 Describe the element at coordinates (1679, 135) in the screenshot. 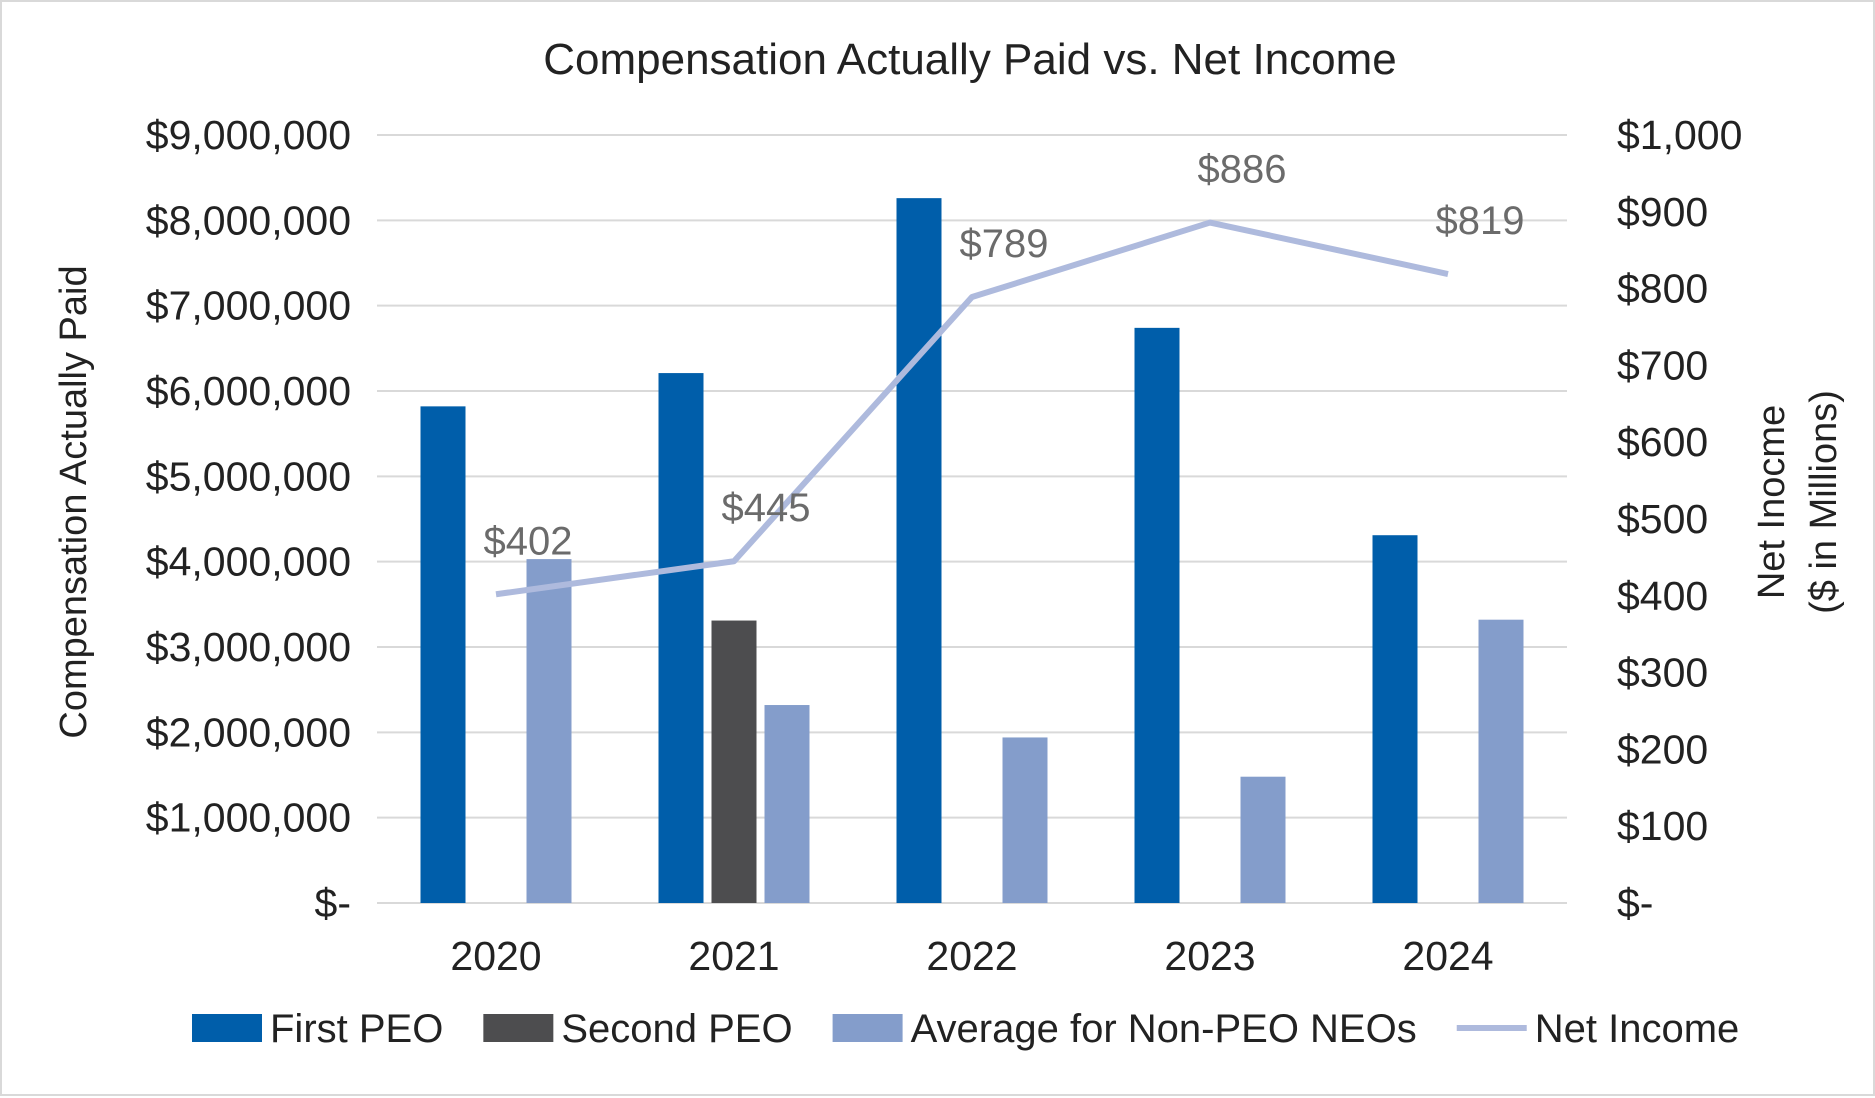

I see `right-tick-label: $1,000` at that location.